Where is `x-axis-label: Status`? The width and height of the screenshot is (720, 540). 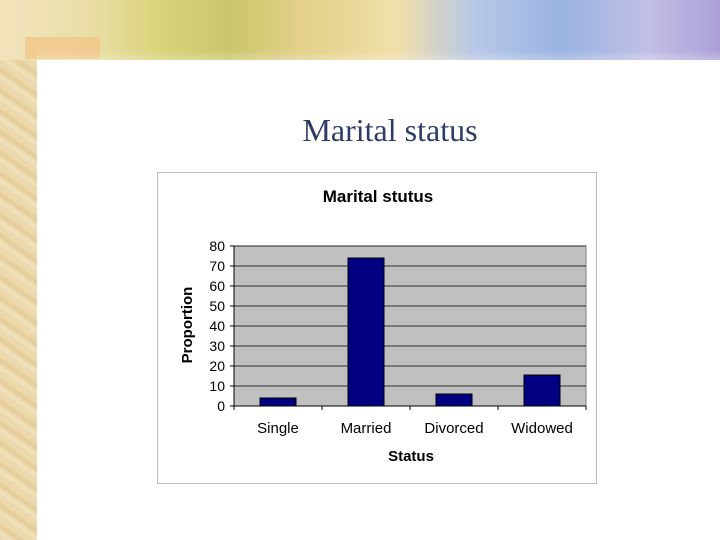
x-axis-label: Status is located at coordinates (411, 456).